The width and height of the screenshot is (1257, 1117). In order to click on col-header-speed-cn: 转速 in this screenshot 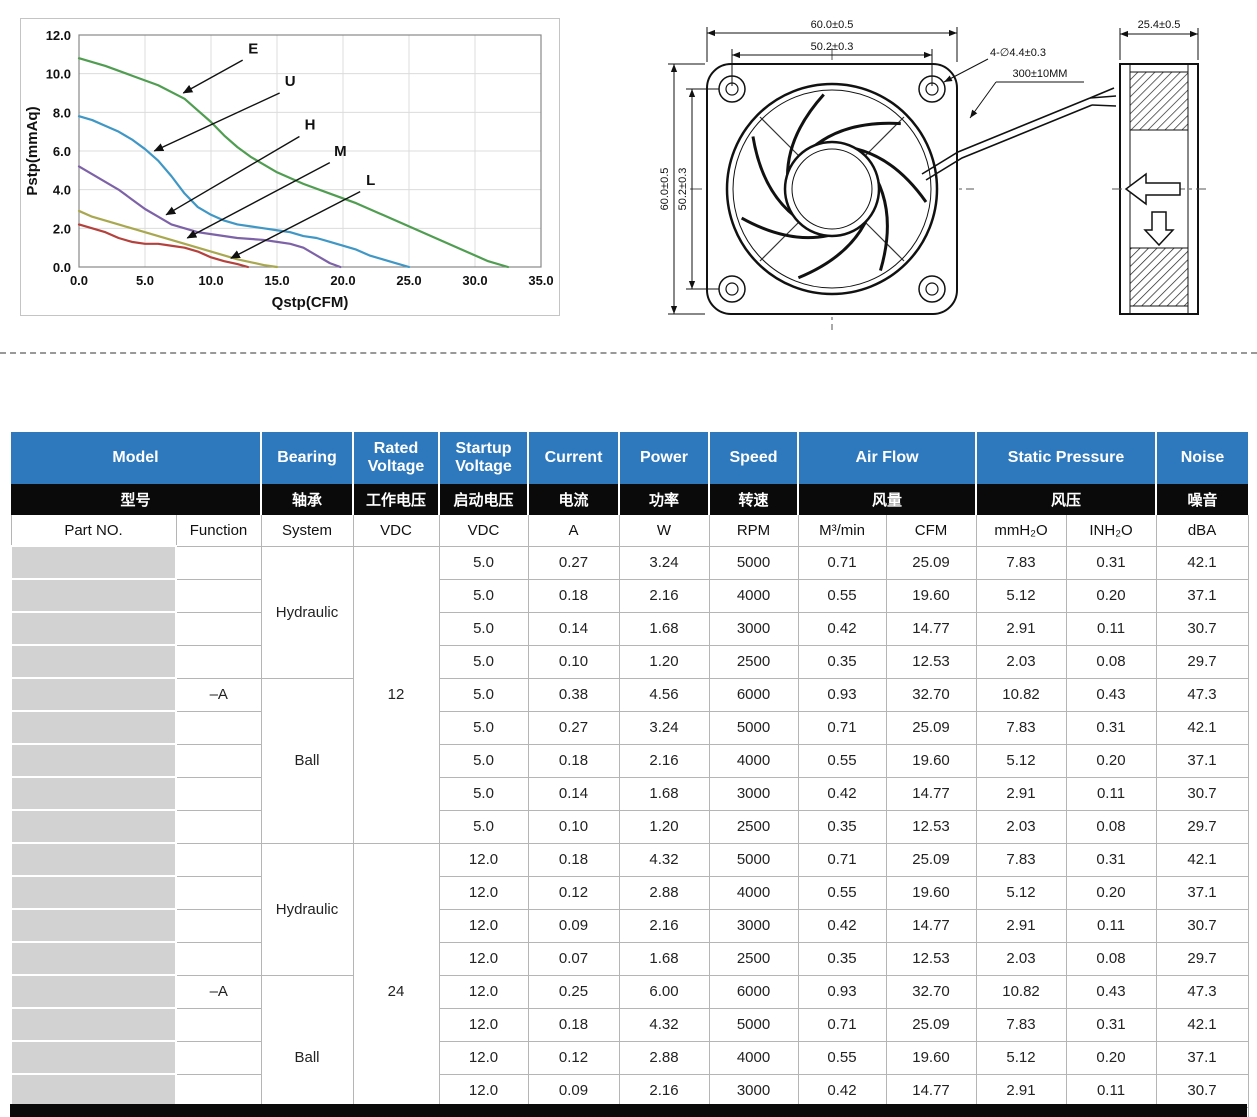, I will do `click(754, 499)`.